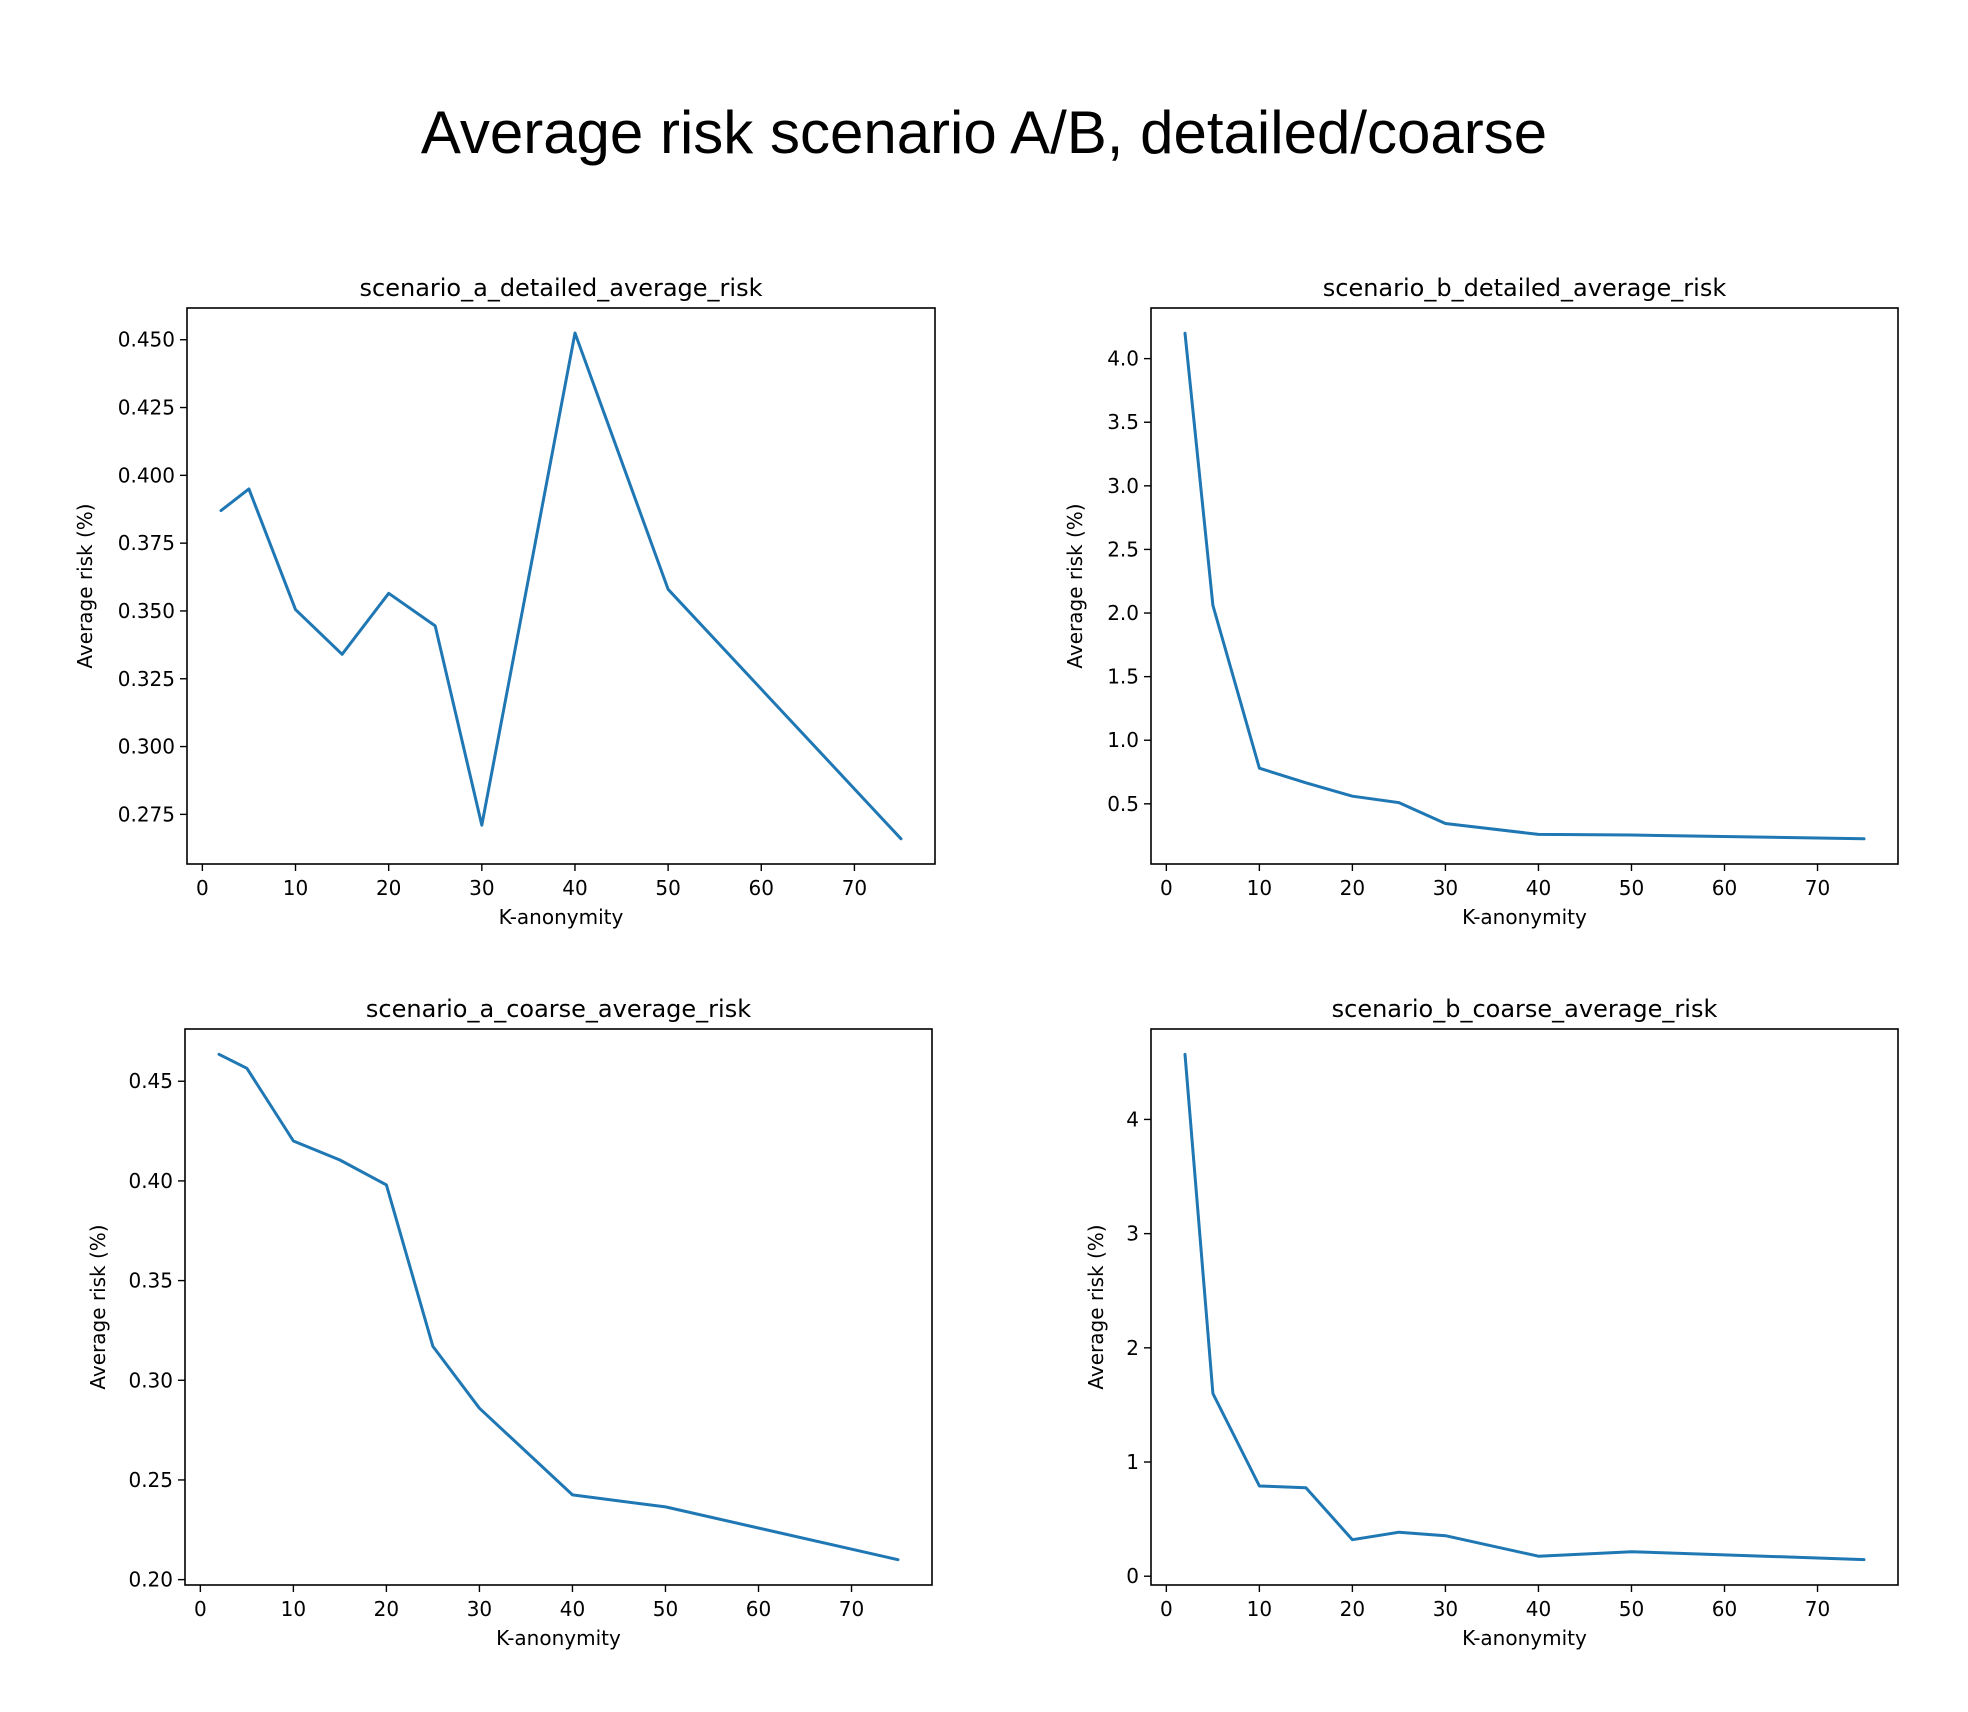 The image size is (1968, 1712). Describe the element at coordinates (561, 288) in the screenshot. I see `subplot-title: scenario_a_detailed_average_risk` at that location.